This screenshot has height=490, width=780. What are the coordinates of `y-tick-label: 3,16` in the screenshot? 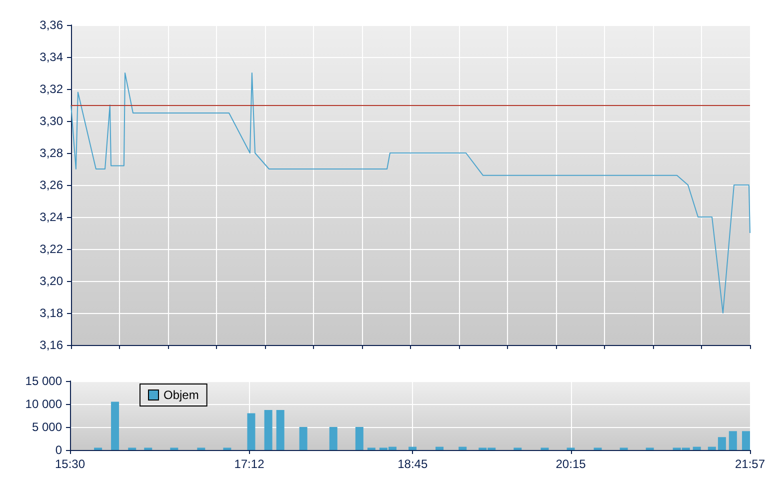 It's located at (52, 345).